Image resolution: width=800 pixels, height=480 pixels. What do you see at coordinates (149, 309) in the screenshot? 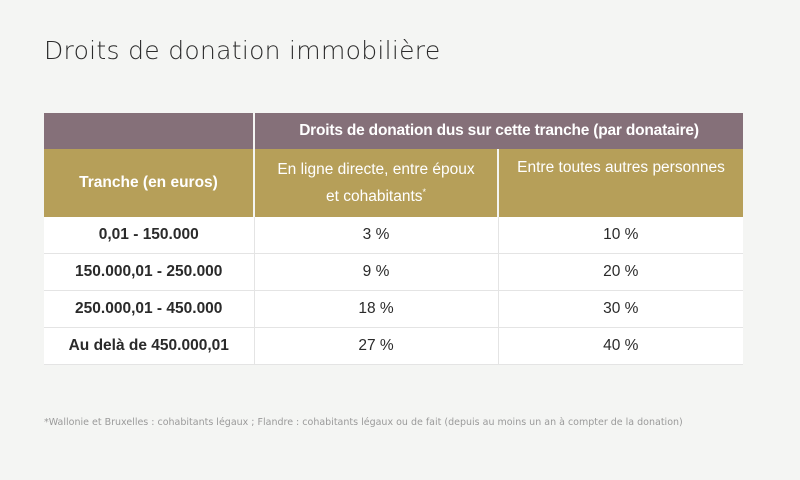
I see `tranche-cell: 250.000,01 - 450.000` at bounding box center [149, 309].